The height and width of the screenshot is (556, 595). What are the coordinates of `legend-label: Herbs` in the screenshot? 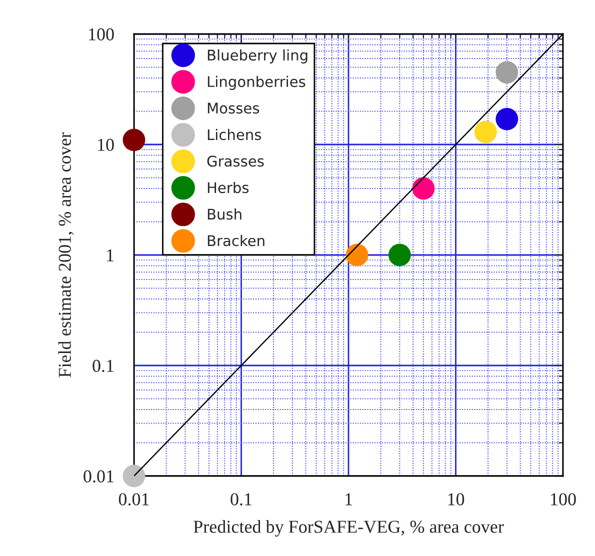 It's located at (228, 188).